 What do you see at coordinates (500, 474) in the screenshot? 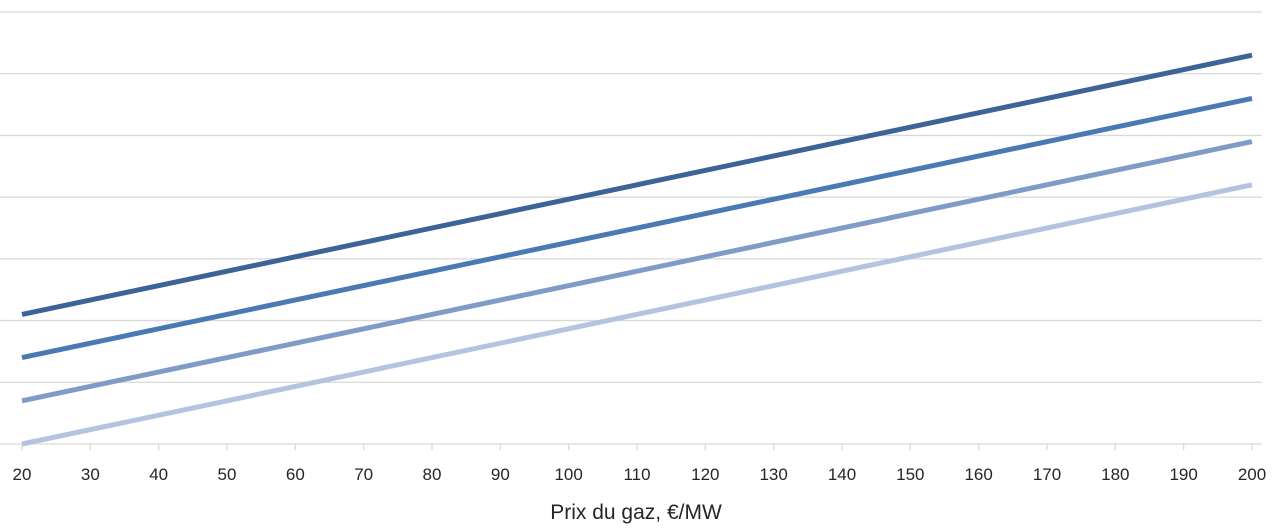
I see `x-tick-label: 90` at bounding box center [500, 474].